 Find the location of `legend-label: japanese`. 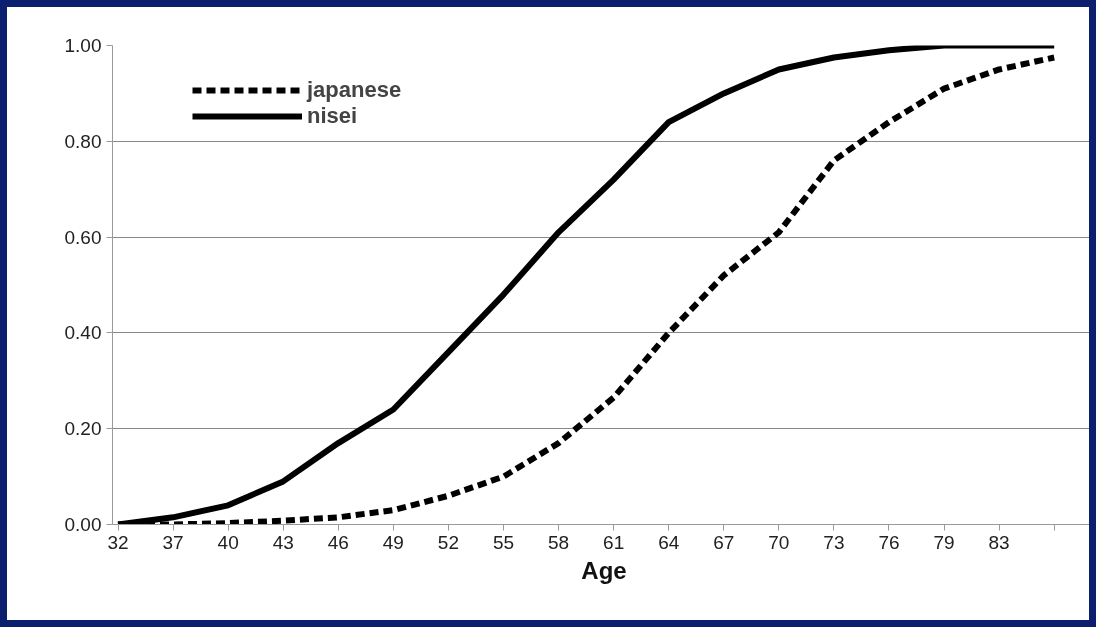

legend-label: japanese is located at coordinates (354, 90).